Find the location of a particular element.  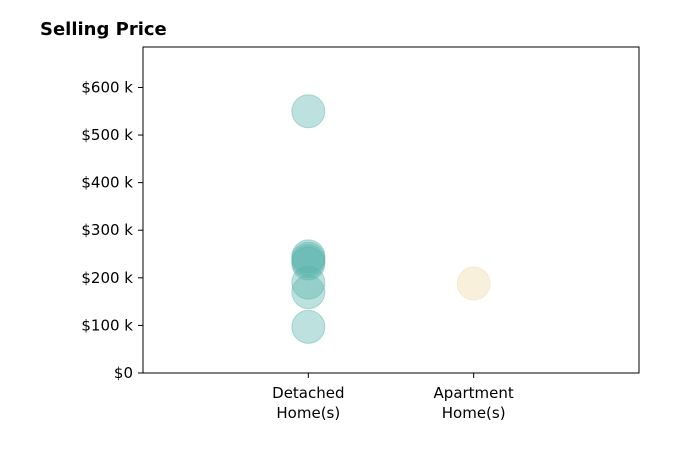

x-tick-label-line: Apartment is located at coordinates (474, 393).